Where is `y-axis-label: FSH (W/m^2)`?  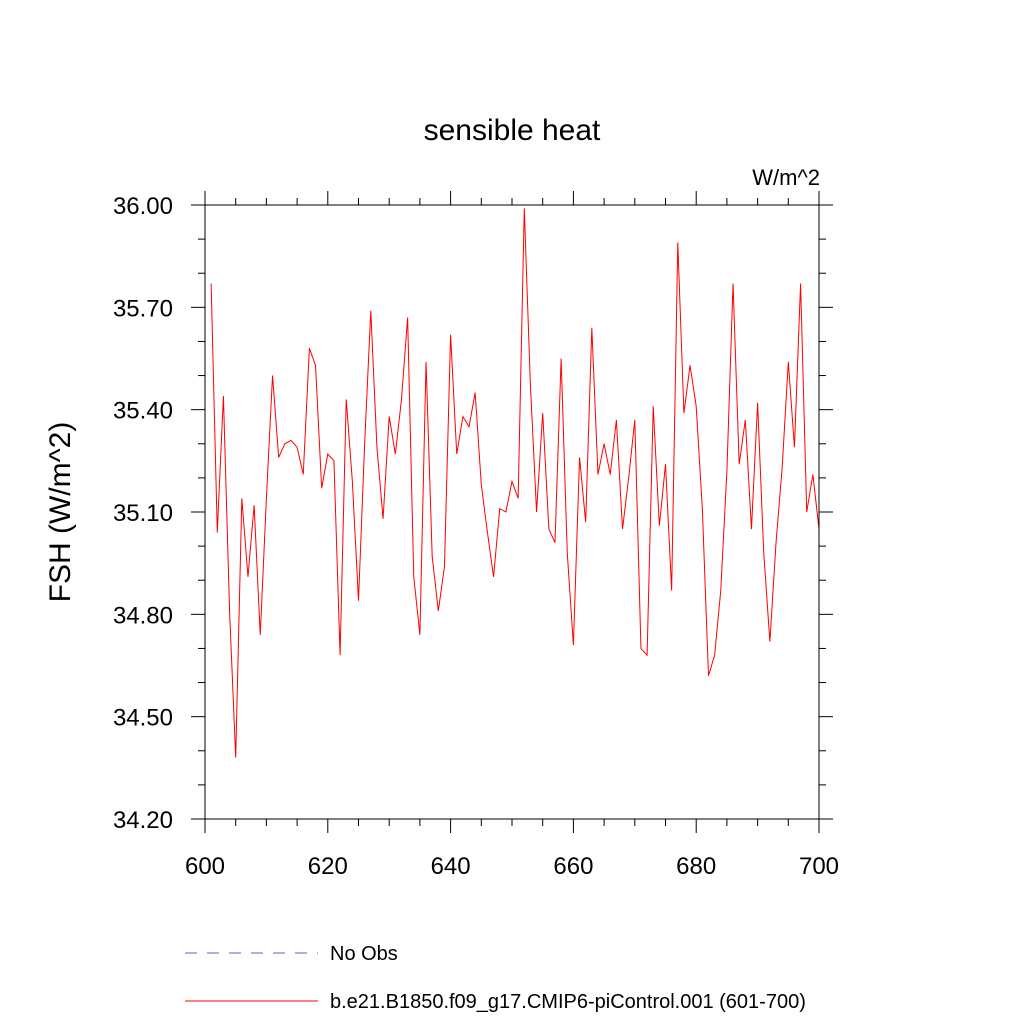
y-axis-label: FSH (W/m^2) is located at coordinates (60, 512).